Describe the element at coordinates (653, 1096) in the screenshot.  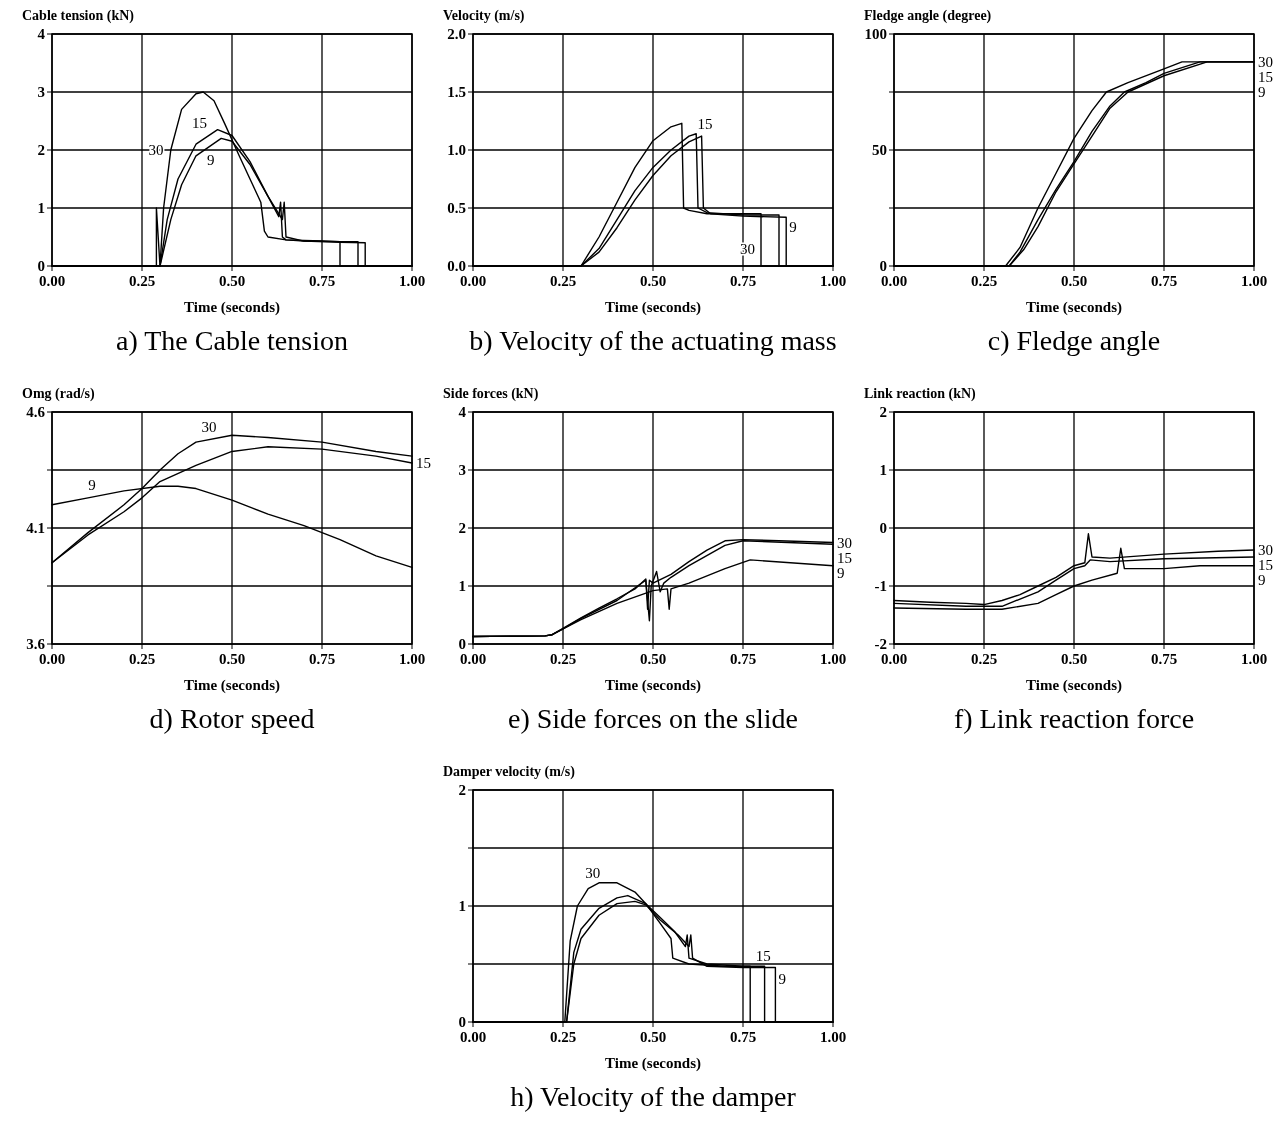
I see `text: h) Velocity of the damper` at that location.